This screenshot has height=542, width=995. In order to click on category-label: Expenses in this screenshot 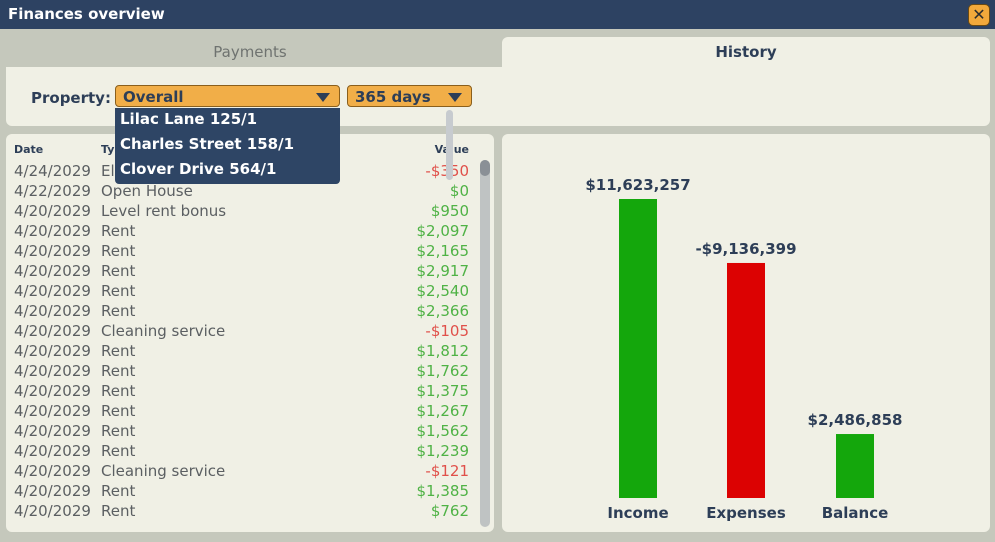, I will do `click(746, 513)`.